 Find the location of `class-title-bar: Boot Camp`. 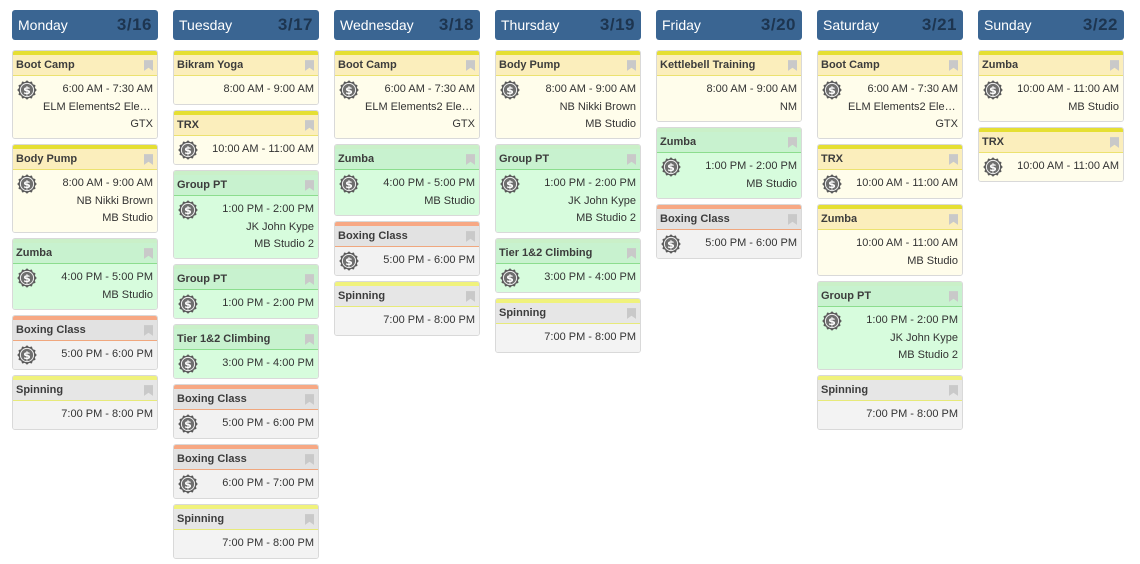

class-title-bar: Boot Camp is located at coordinates (890, 65).